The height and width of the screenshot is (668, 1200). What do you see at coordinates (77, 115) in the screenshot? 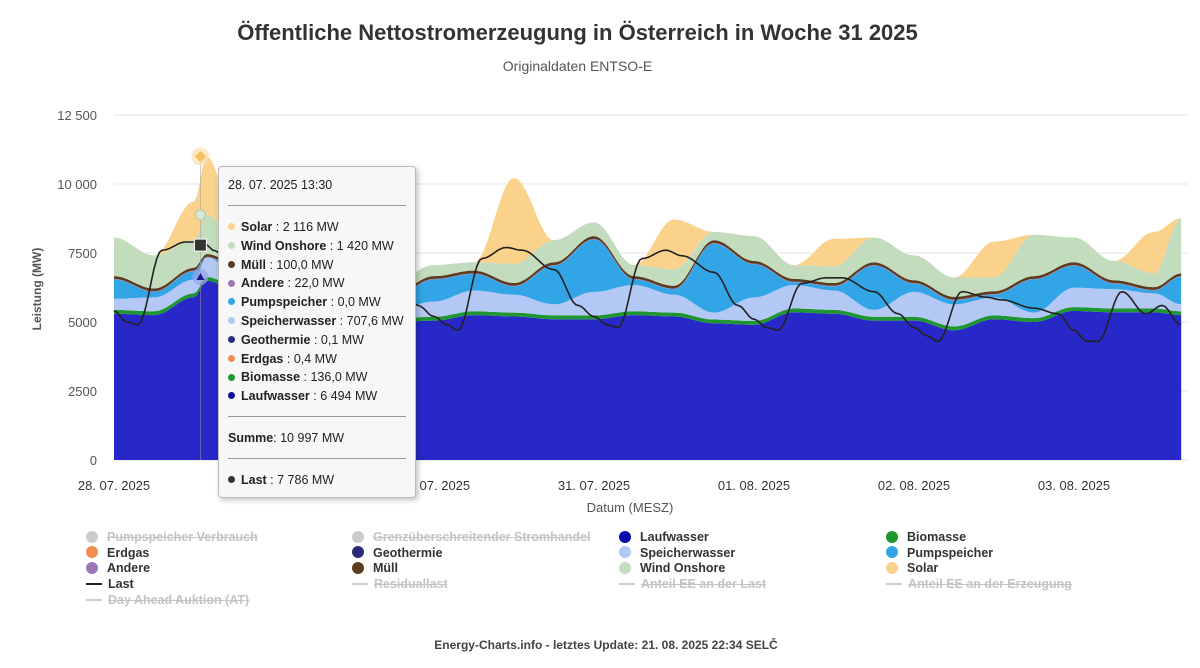
I see `y-tick-label: 12 500` at bounding box center [77, 115].